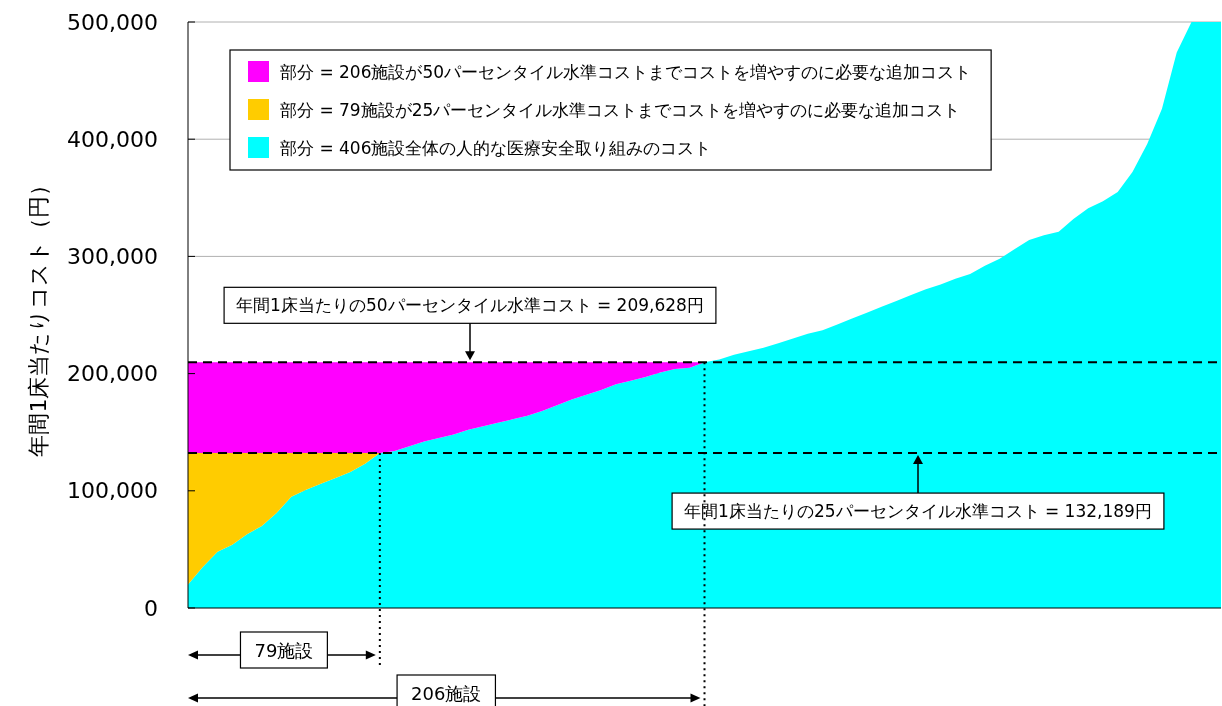 This screenshot has width=1222, height=706. I want to click on y-tick-label: 300,000, so click(112, 256).